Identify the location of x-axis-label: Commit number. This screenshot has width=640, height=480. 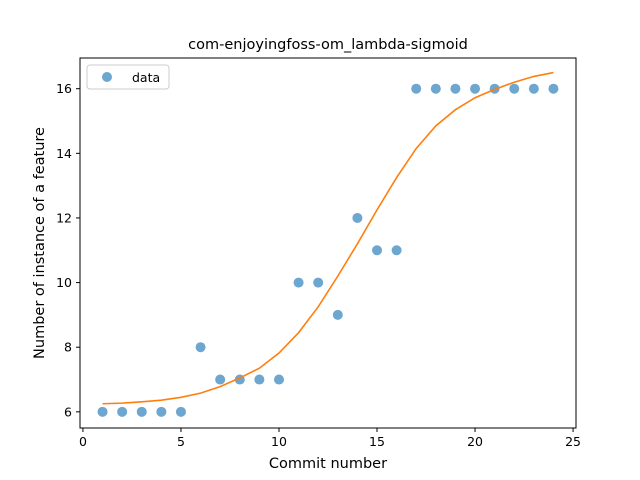
(328, 464).